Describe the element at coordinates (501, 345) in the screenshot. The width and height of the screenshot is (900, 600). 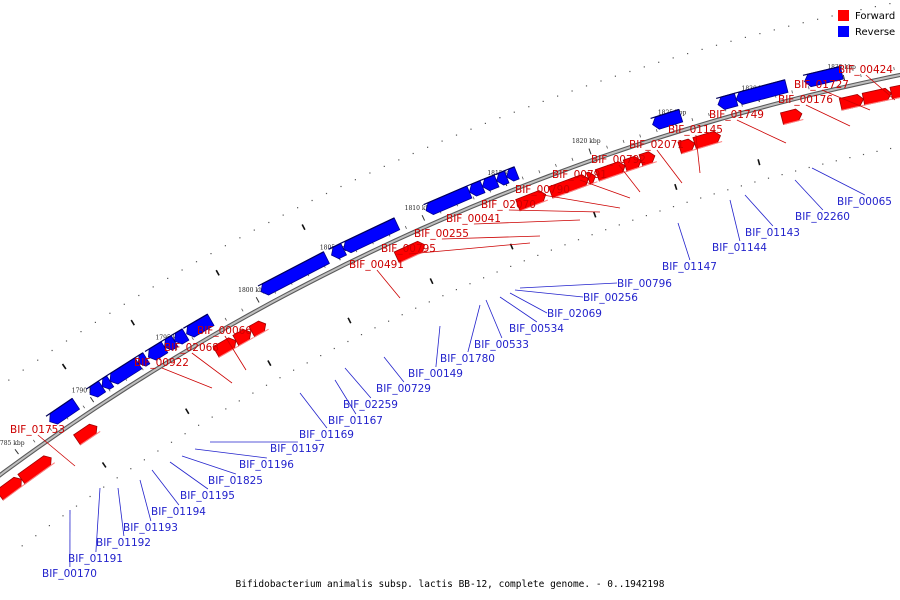
I see `reverse-gene-label: BIF_00533` at that location.